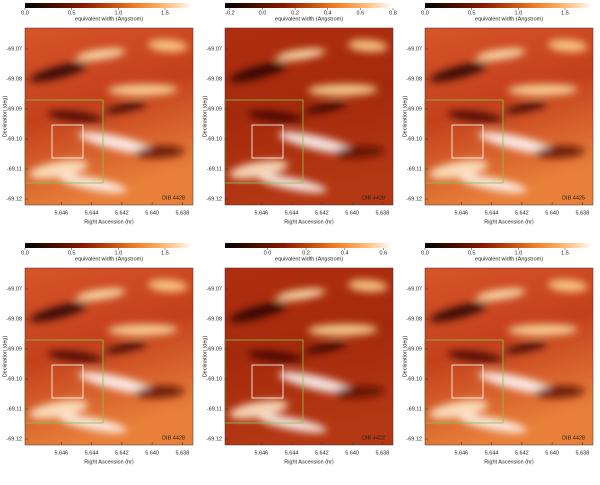 This screenshot has width=600, height=485. I want to click on annotation: DIB 4425, so click(573, 198).